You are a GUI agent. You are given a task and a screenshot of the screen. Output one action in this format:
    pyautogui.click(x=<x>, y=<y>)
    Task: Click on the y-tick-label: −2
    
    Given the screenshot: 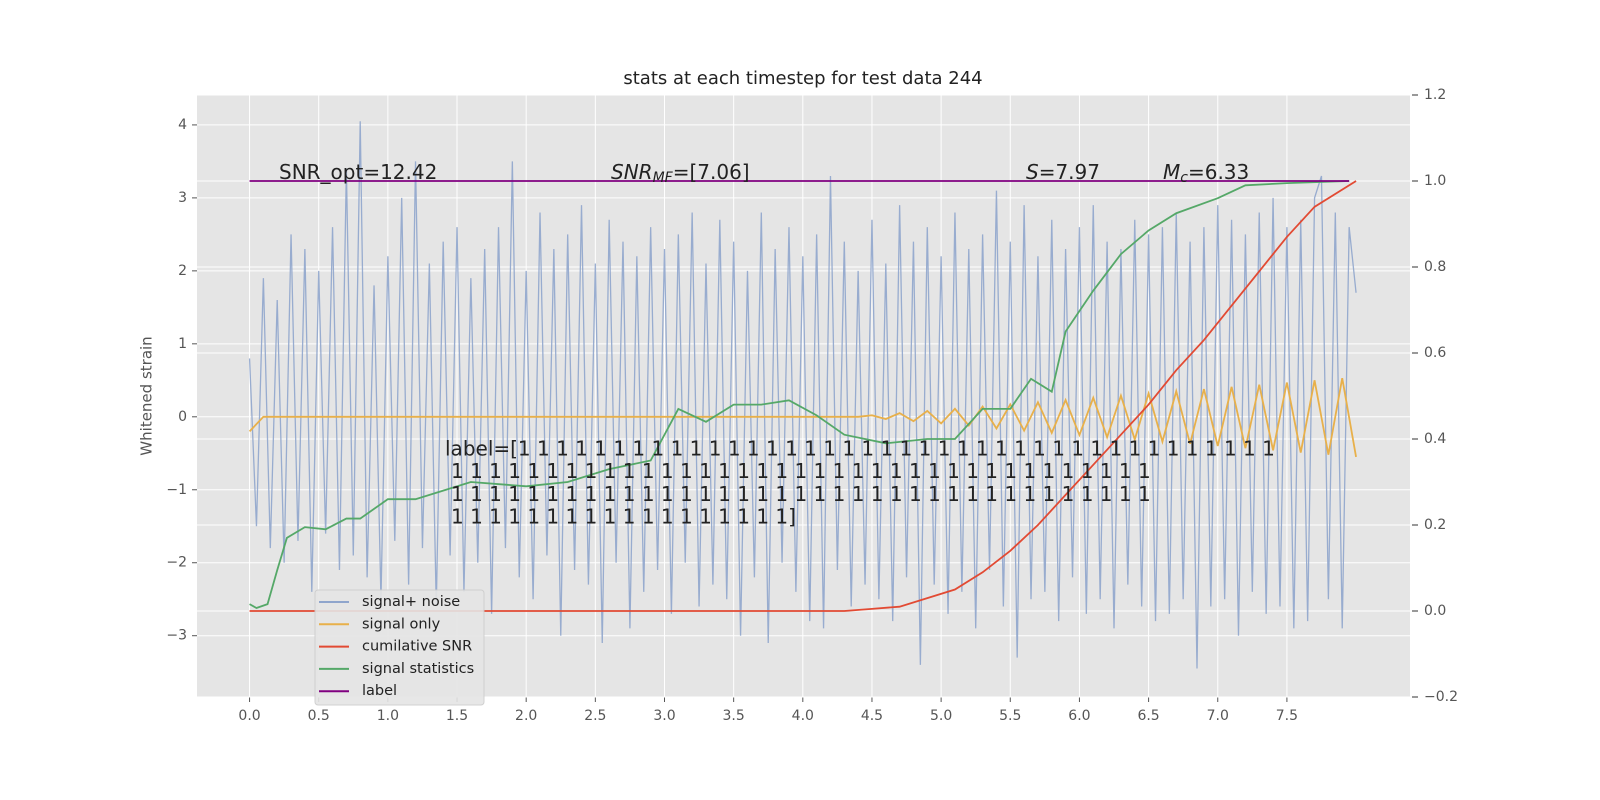 What is the action you would take?
    pyautogui.click(x=176, y=563)
    